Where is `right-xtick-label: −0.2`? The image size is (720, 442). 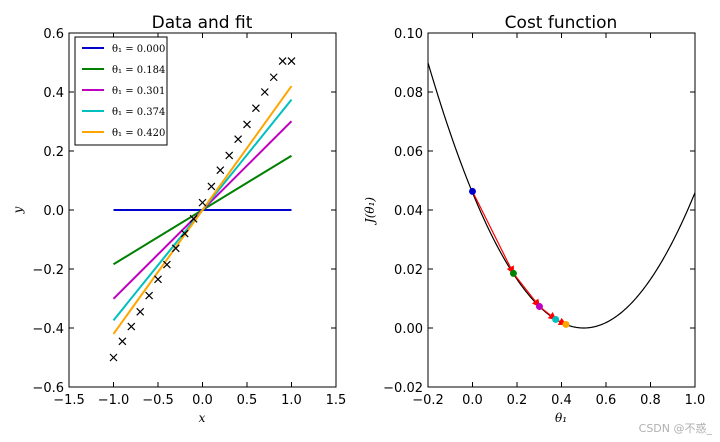 right-xtick-label: −0.2 is located at coordinates (428, 400).